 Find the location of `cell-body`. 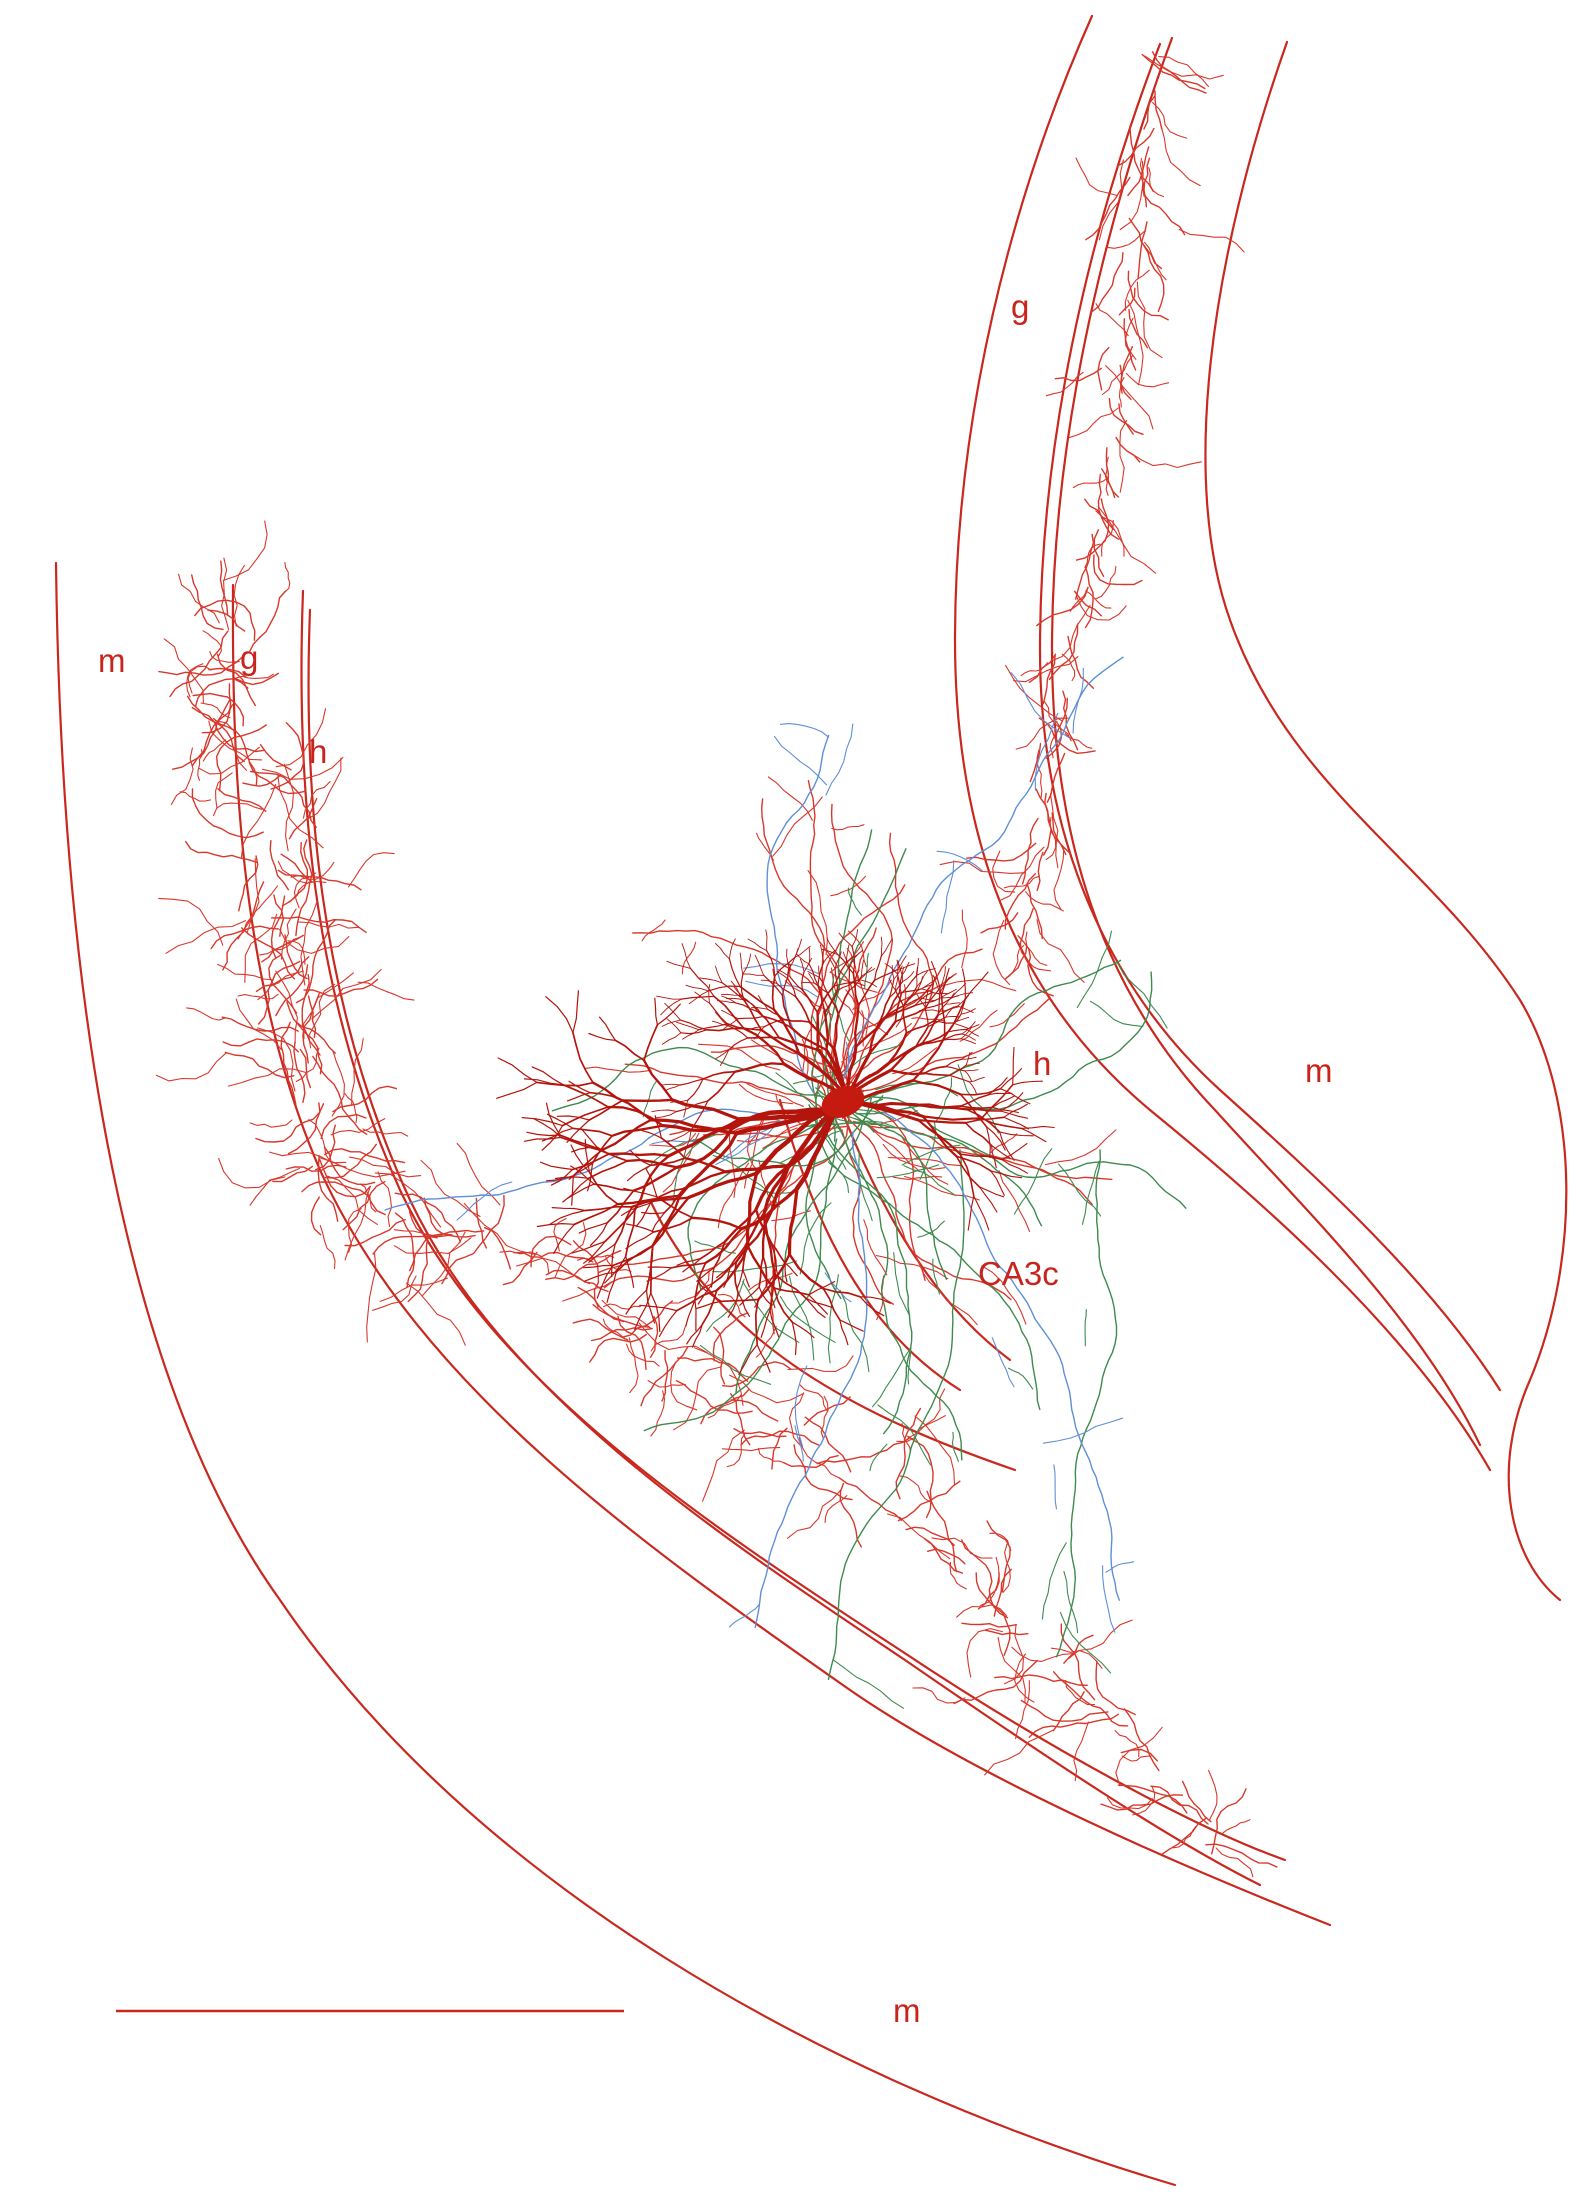

cell-body is located at coordinates (843, 1102).